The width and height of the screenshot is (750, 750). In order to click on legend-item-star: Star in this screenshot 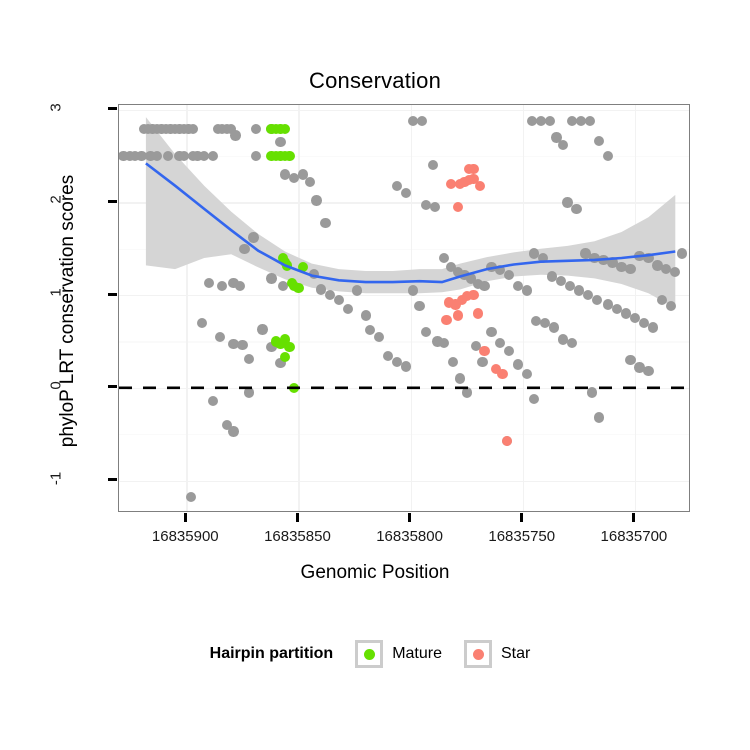, I will do `click(502, 654)`.